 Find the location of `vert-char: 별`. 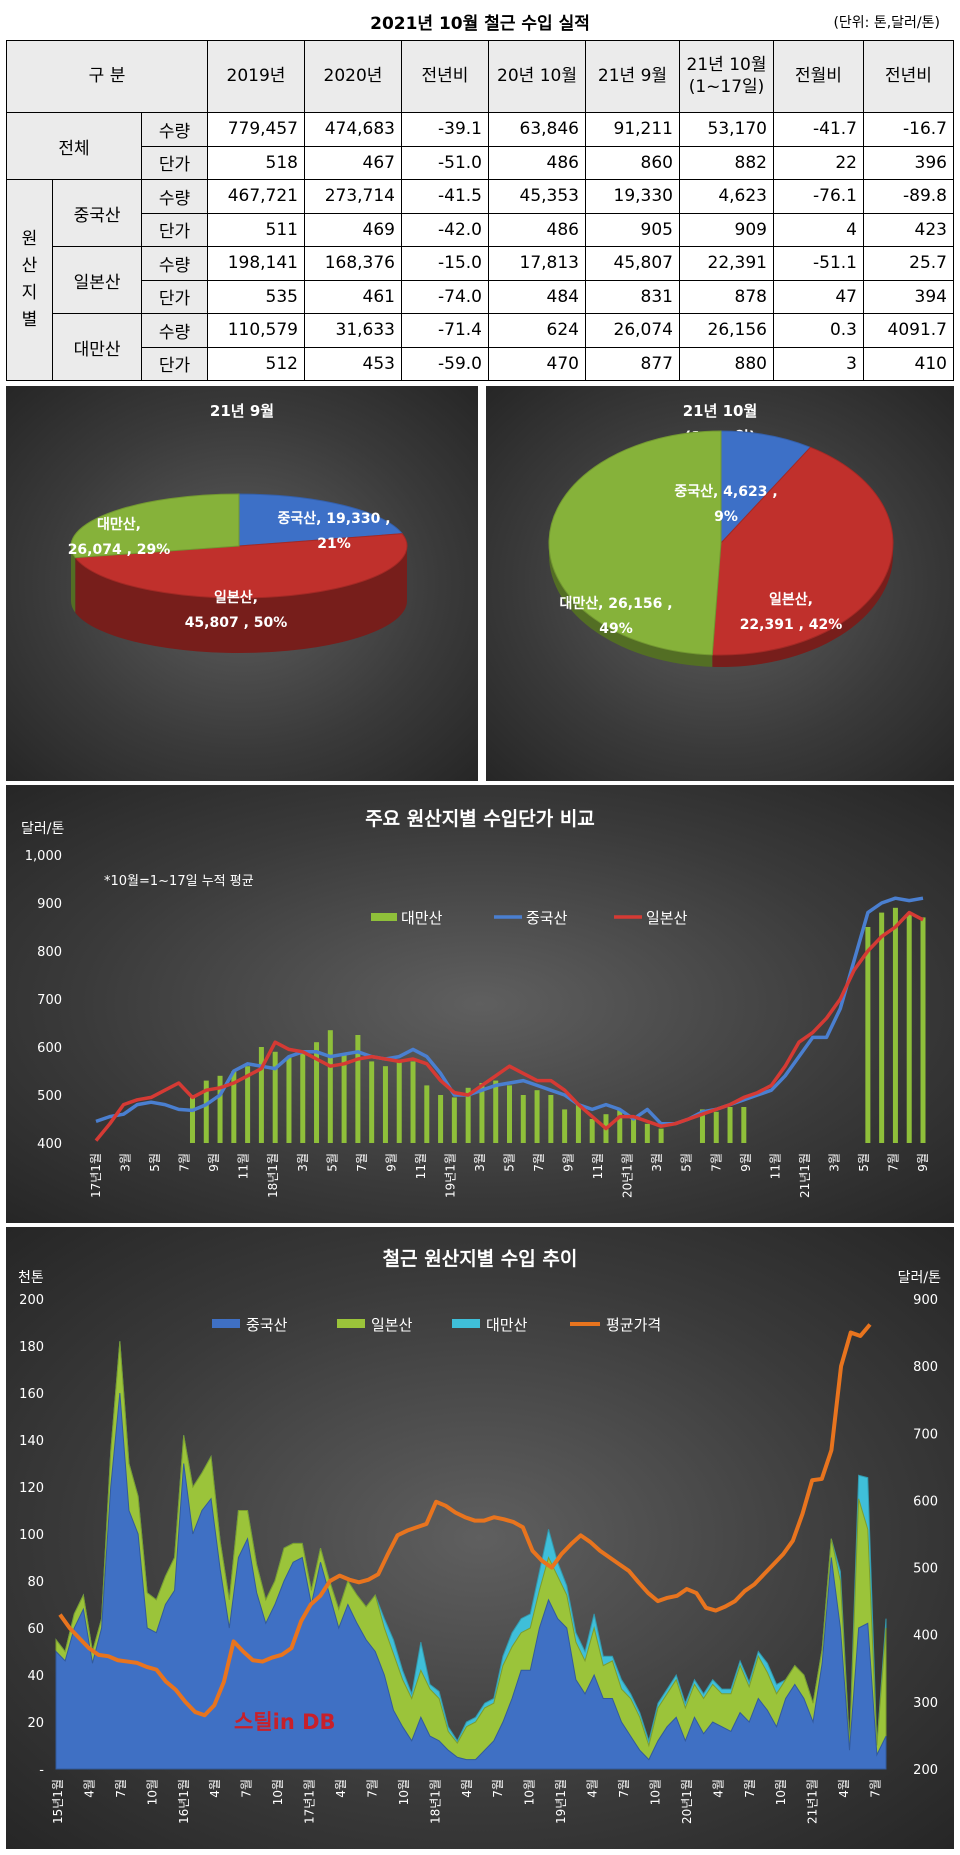

vert-char: 별 is located at coordinates (29, 320).